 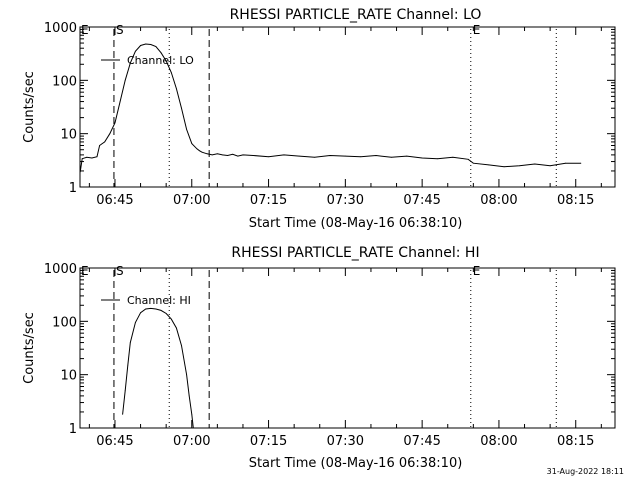 What do you see at coordinates (355, 253) in the screenshot?
I see `chart-title: RHESSI PARTICLE_RATE Channel: HI` at bounding box center [355, 253].